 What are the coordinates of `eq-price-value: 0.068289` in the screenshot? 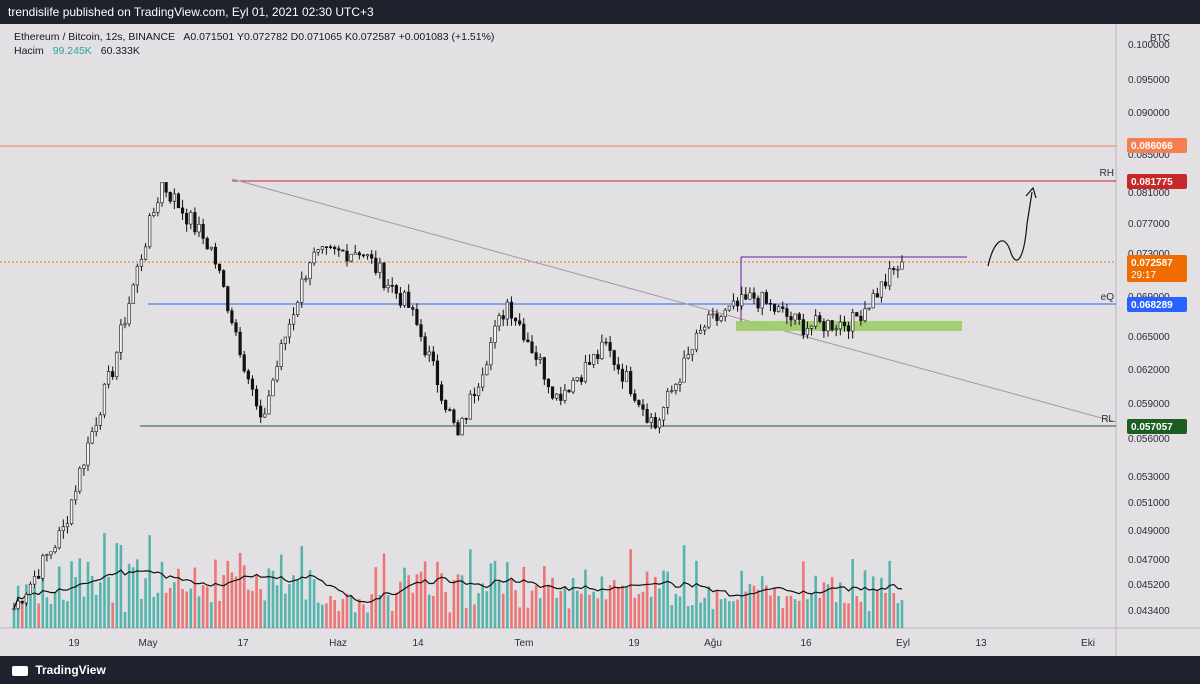 It's located at (1152, 305).